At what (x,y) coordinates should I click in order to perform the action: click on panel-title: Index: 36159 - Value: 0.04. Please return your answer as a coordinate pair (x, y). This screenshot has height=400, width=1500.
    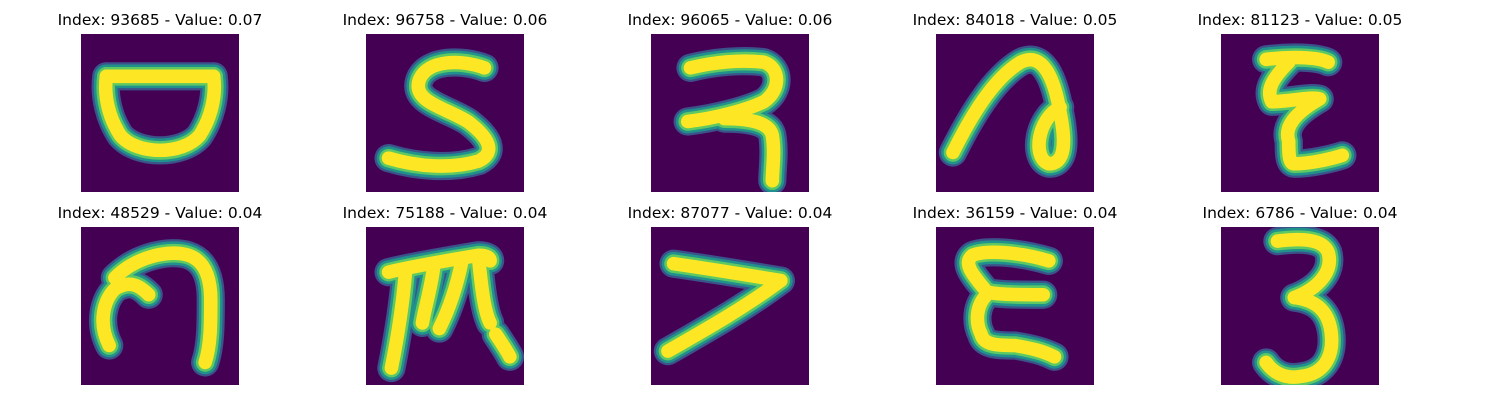
    Looking at the image, I should click on (1015, 213).